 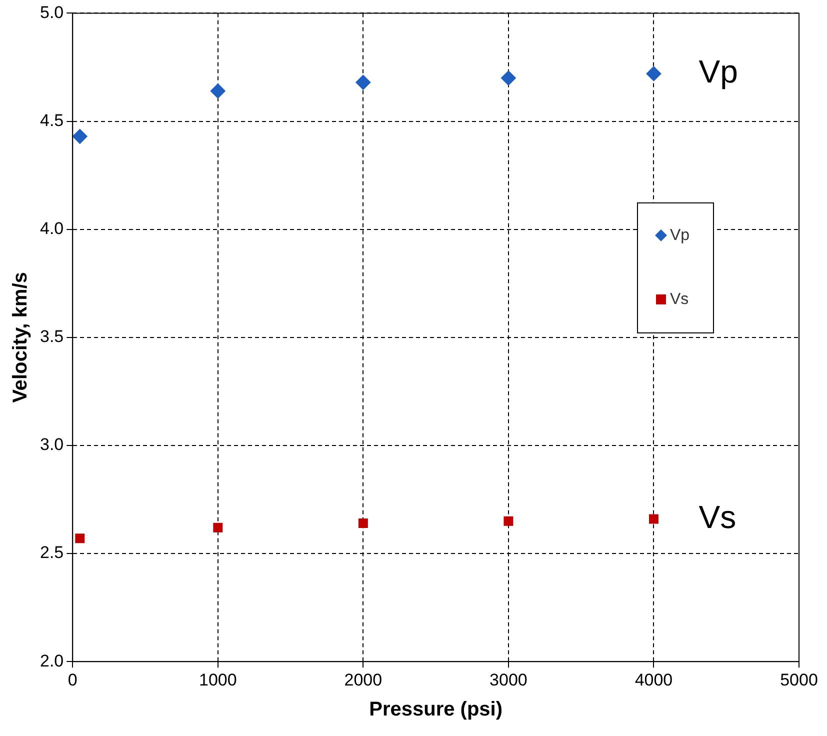 What do you see at coordinates (799, 680) in the screenshot?
I see `x-tick-label: 5000` at bounding box center [799, 680].